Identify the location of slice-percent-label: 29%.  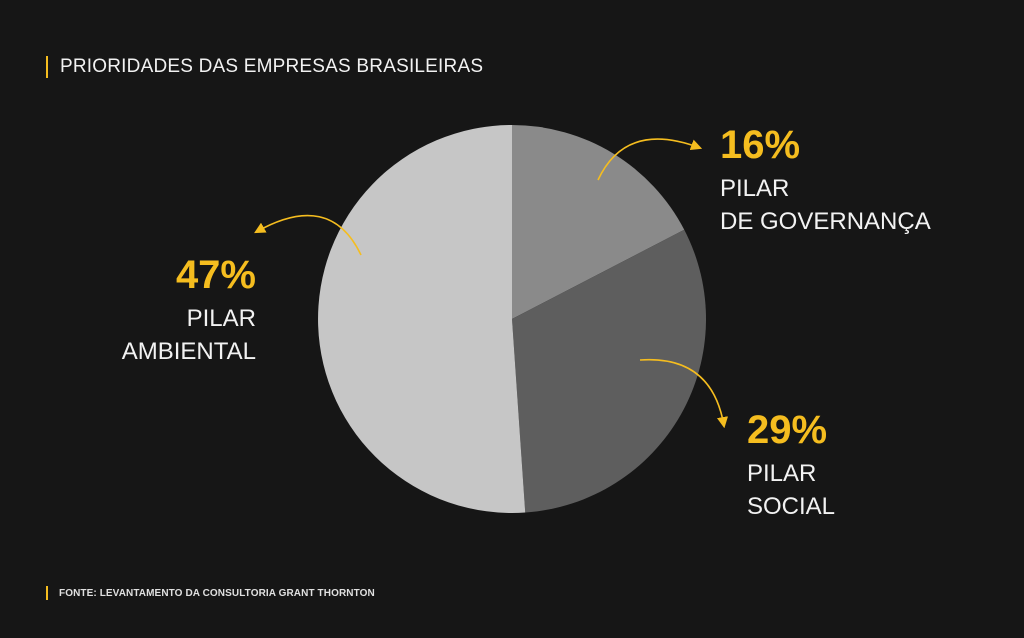
(787, 430).